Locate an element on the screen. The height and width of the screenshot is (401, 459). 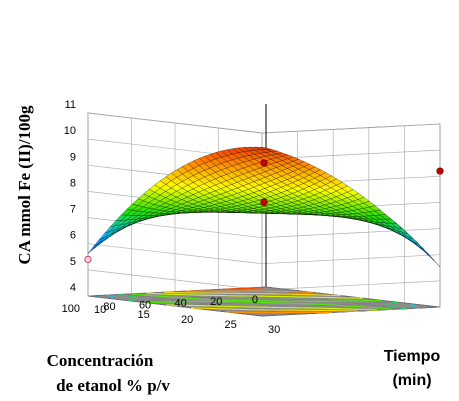
x-axis-title-line1: Concentración is located at coordinates (100, 360).